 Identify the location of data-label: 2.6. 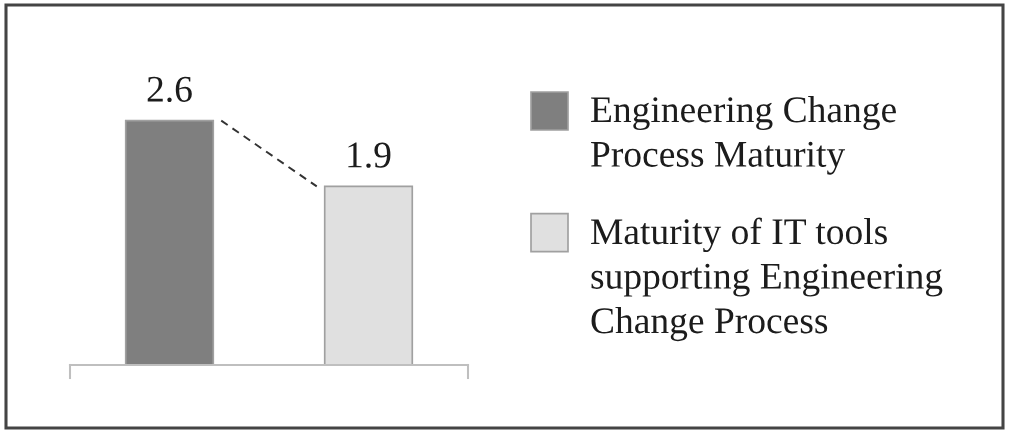
(169, 89).